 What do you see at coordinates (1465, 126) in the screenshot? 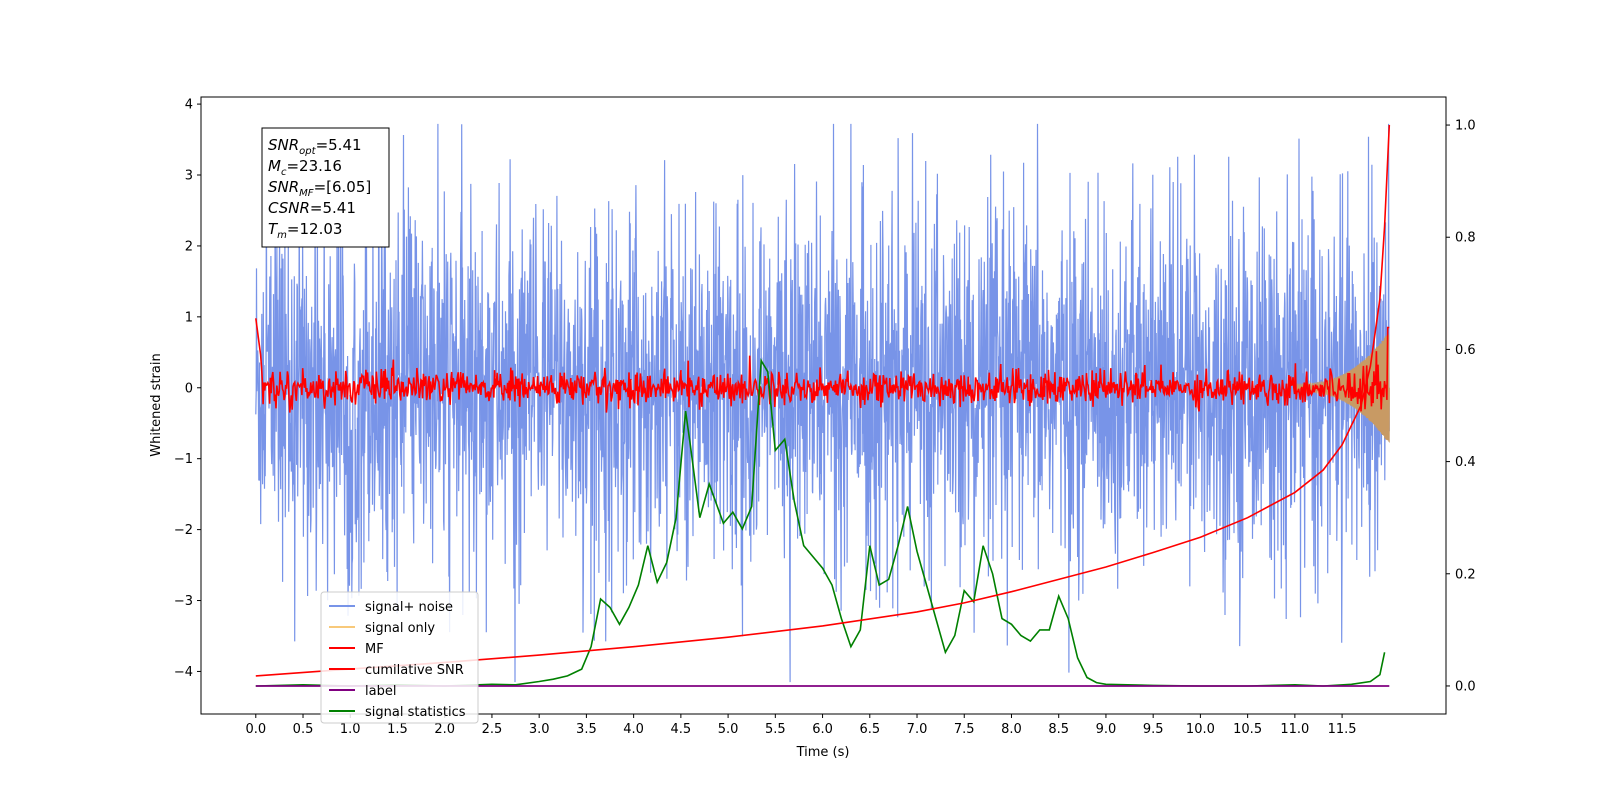
I see `y2-tick-label: 1.0` at bounding box center [1465, 126].